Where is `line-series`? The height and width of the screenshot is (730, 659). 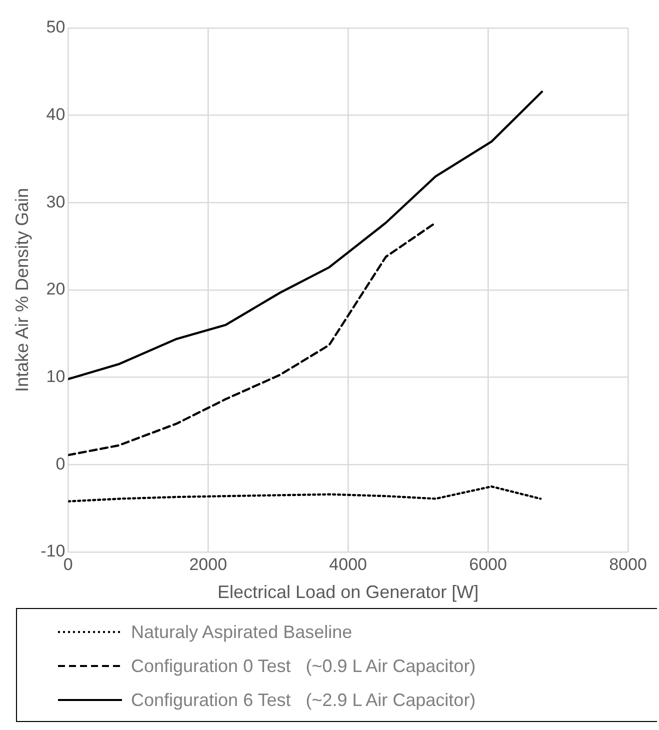 line-series is located at coordinates (305, 493).